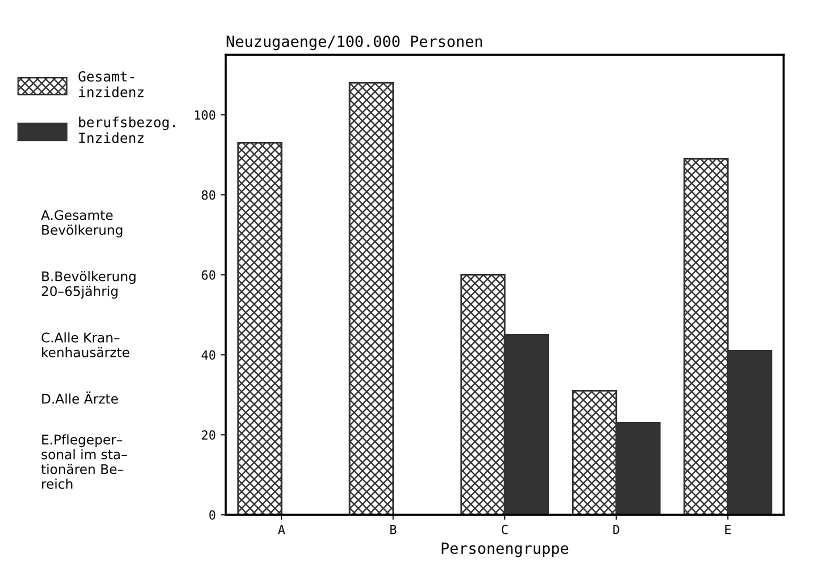 This screenshot has height=583, width=818. I want to click on y-tick-label: 40, so click(209, 355).